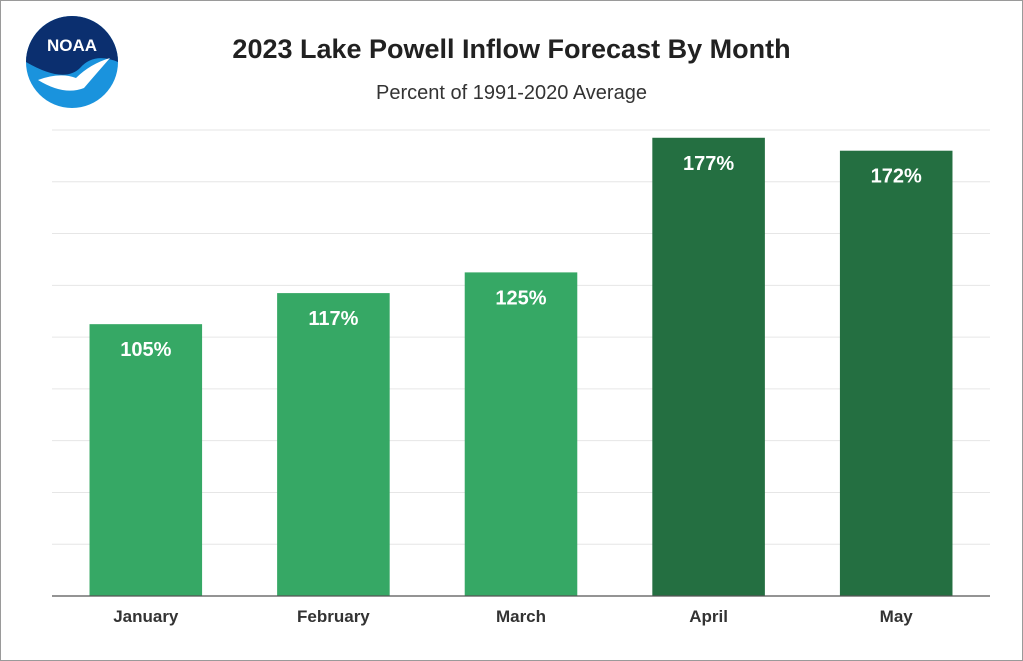 Image resolution: width=1023 pixels, height=661 pixels. What do you see at coordinates (708, 366) in the screenshot?
I see `bar-april` at bounding box center [708, 366].